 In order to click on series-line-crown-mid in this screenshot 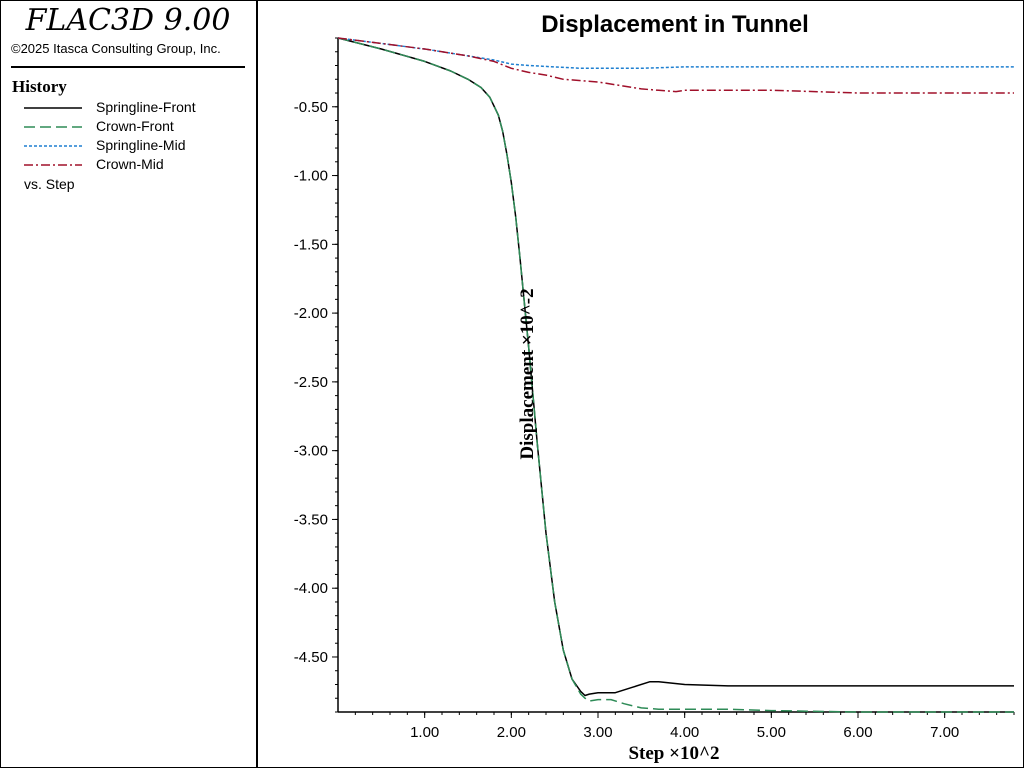, I will do `click(675, 65)`.